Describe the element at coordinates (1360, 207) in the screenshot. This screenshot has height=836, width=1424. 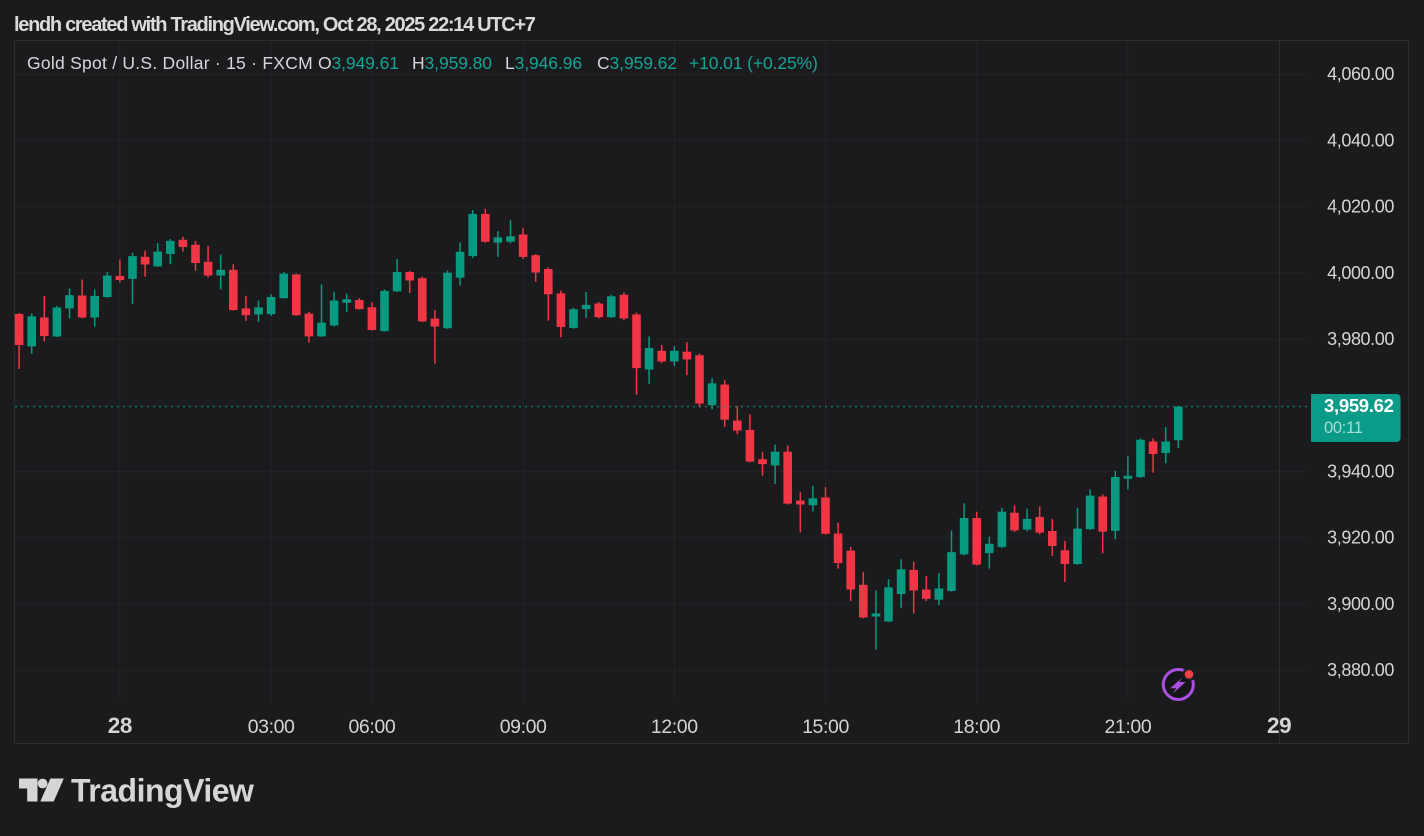
I see `svg-text: 4,020.00` at that location.